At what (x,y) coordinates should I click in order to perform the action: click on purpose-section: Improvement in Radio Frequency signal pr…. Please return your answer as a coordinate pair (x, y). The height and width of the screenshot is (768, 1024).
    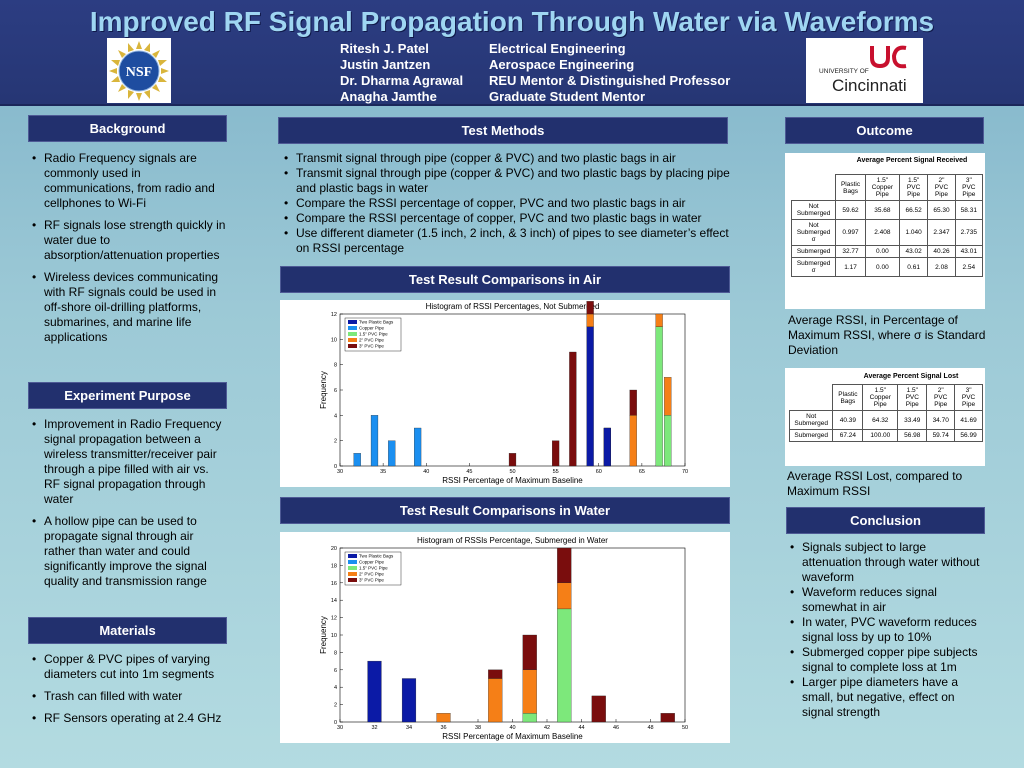
    Looking at the image, I should click on (128, 506).